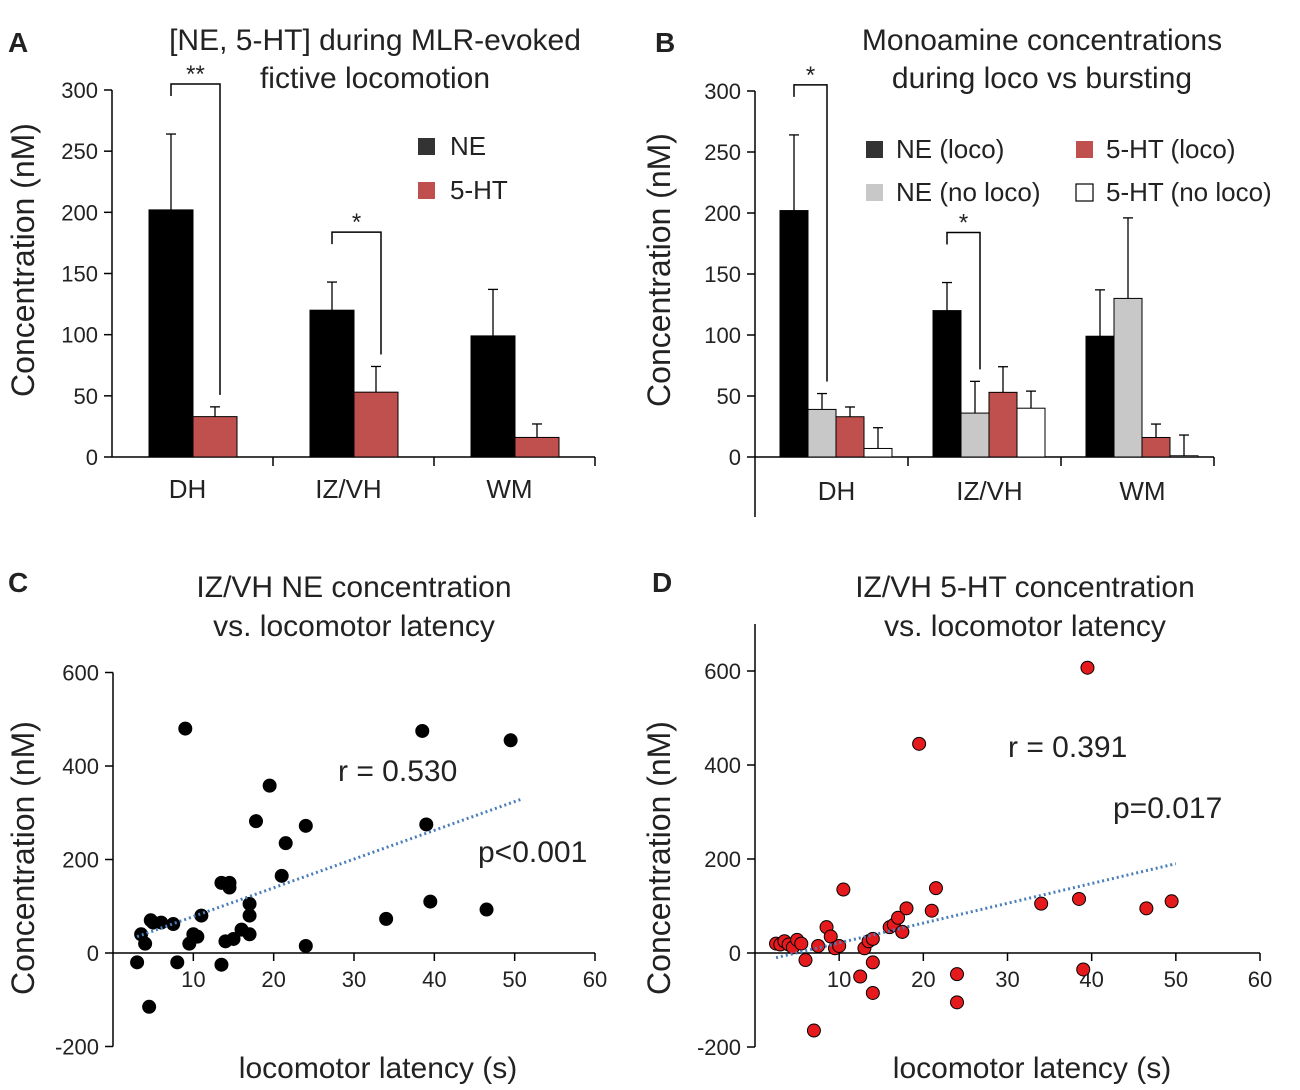 This screenshot has width=1300, height=1090. What do you see at coordinates (665, 42) in the screenshot?
I see `panel-label-b: B` at bounding box center [665, 42].